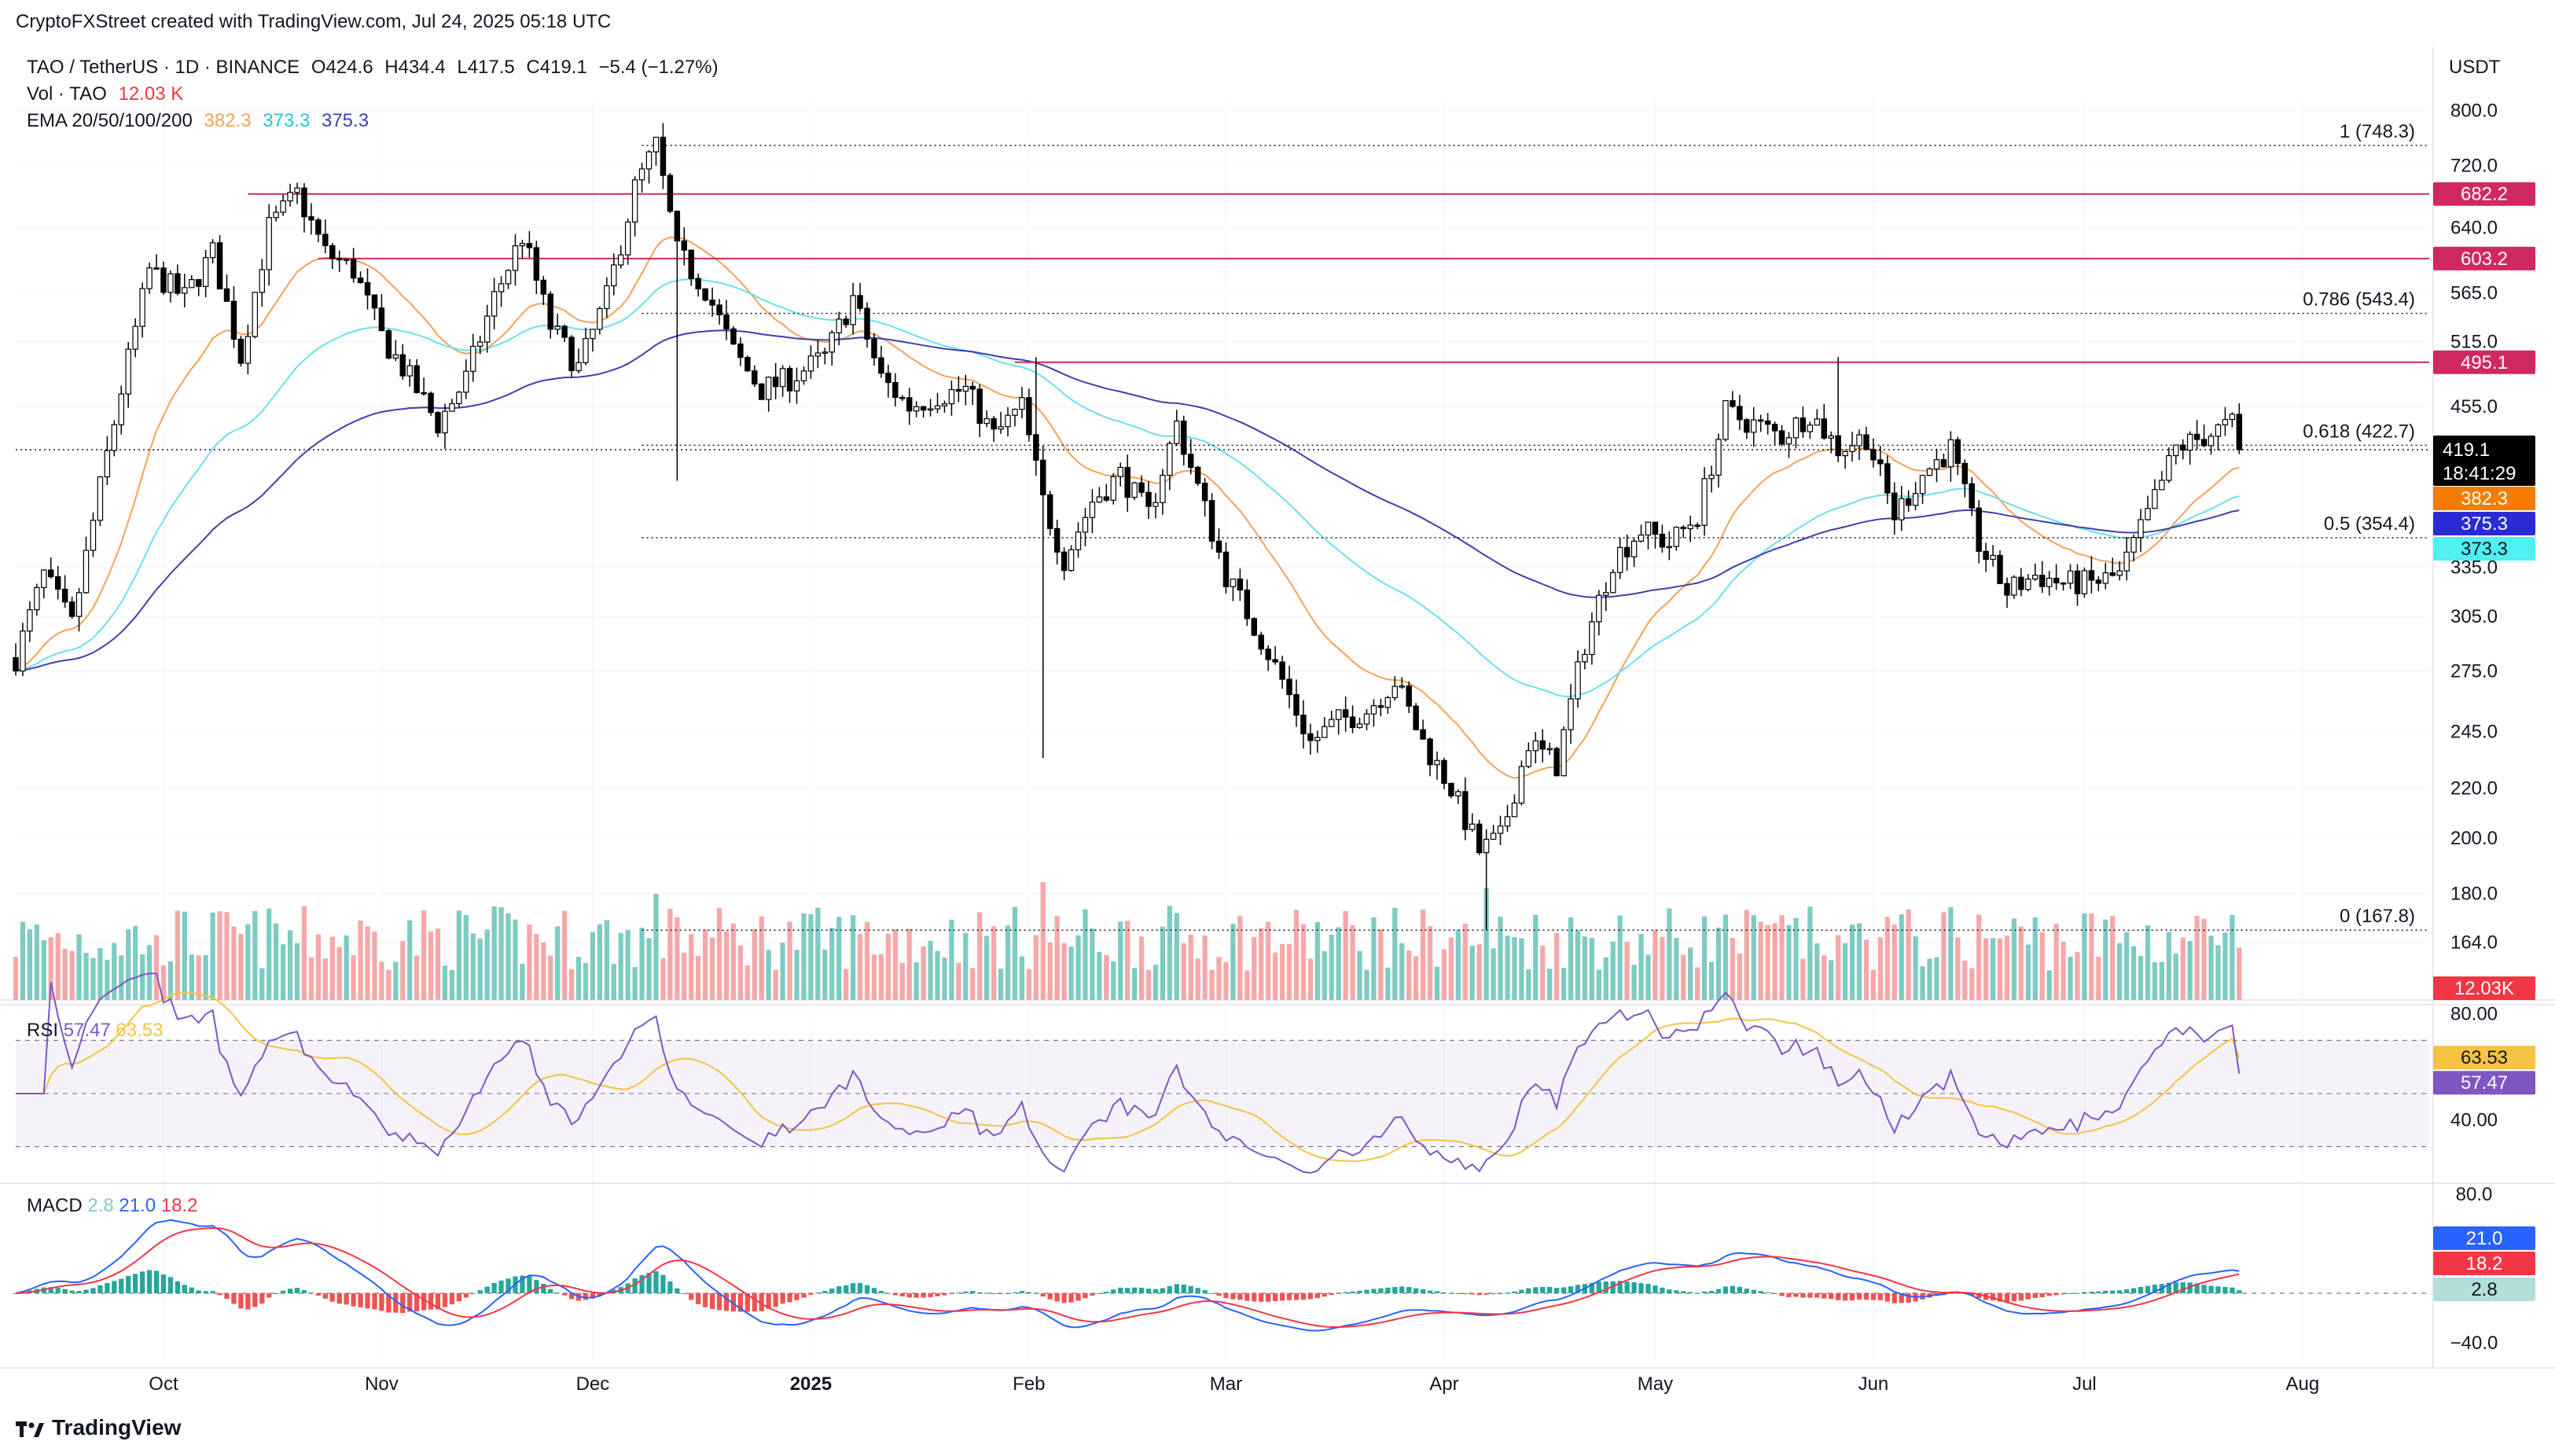 This screenshot has width=2555, height=1456. Describe the element at coordinates (110, 120) in the screenshot. I see `ema-label: EMA 20/50/100/200` at that location.